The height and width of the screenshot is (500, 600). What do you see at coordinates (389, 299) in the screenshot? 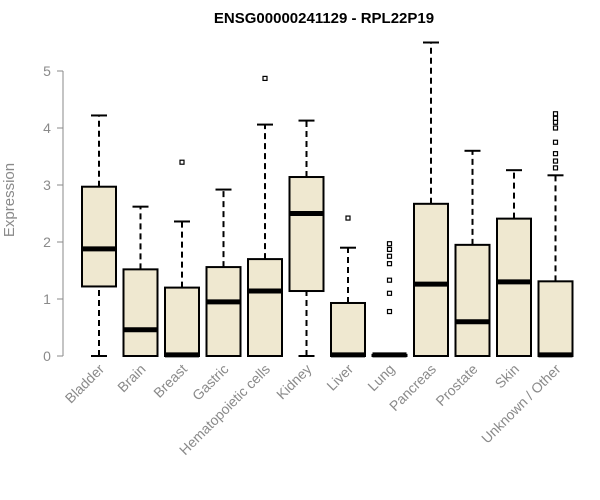
I see `box-lung` at bounding box center [389, 299].